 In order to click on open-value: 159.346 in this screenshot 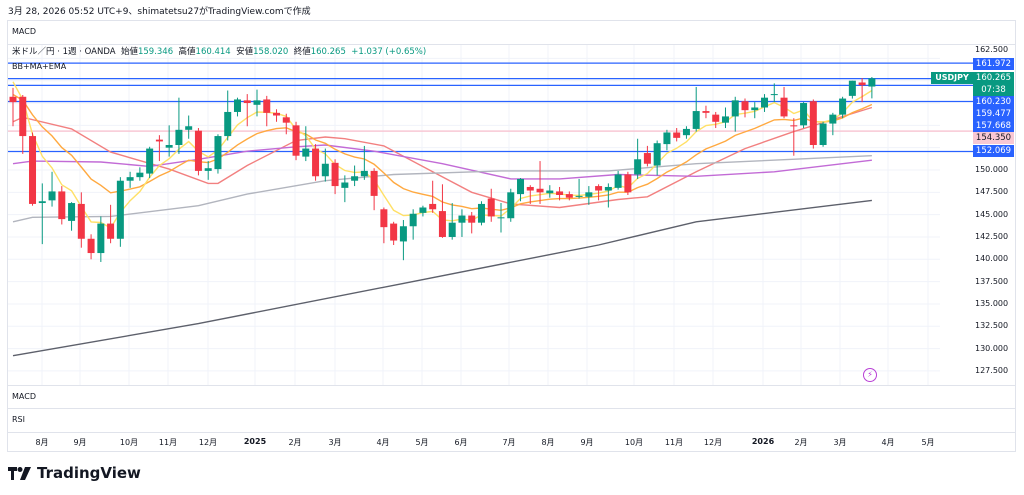, I will do `click(155, 52)`.